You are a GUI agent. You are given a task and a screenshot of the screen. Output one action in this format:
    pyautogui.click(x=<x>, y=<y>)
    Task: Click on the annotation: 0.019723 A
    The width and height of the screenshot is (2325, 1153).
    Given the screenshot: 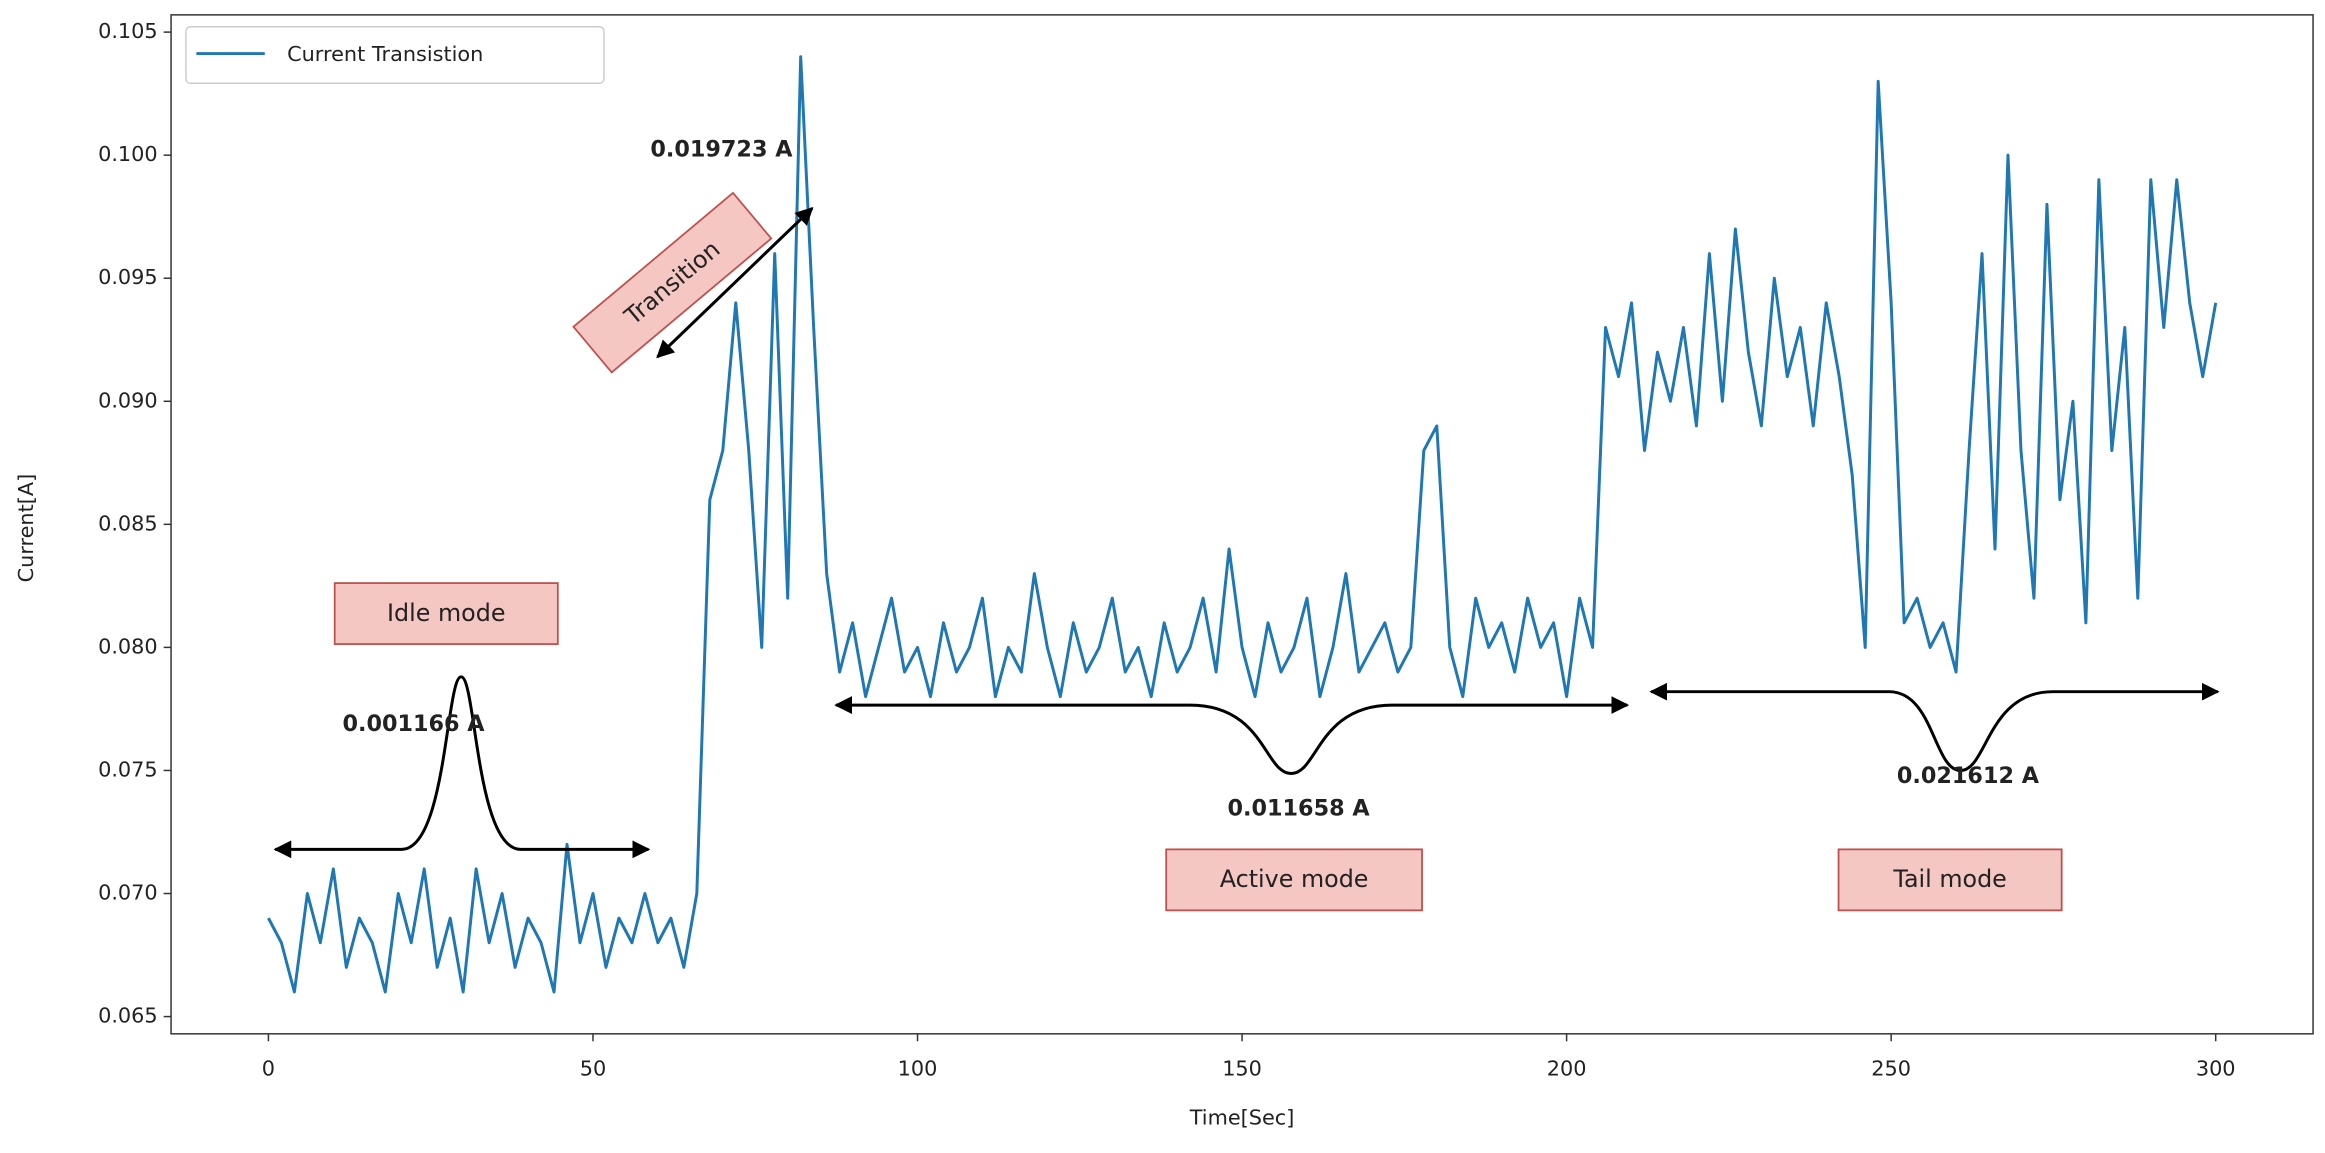 What is the action you would take?
    pyautogui.click(x=721, y=150)
    